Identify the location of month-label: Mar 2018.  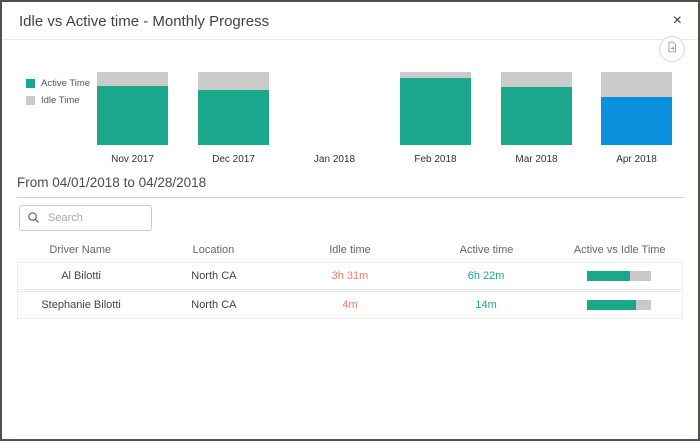
(536, 159).